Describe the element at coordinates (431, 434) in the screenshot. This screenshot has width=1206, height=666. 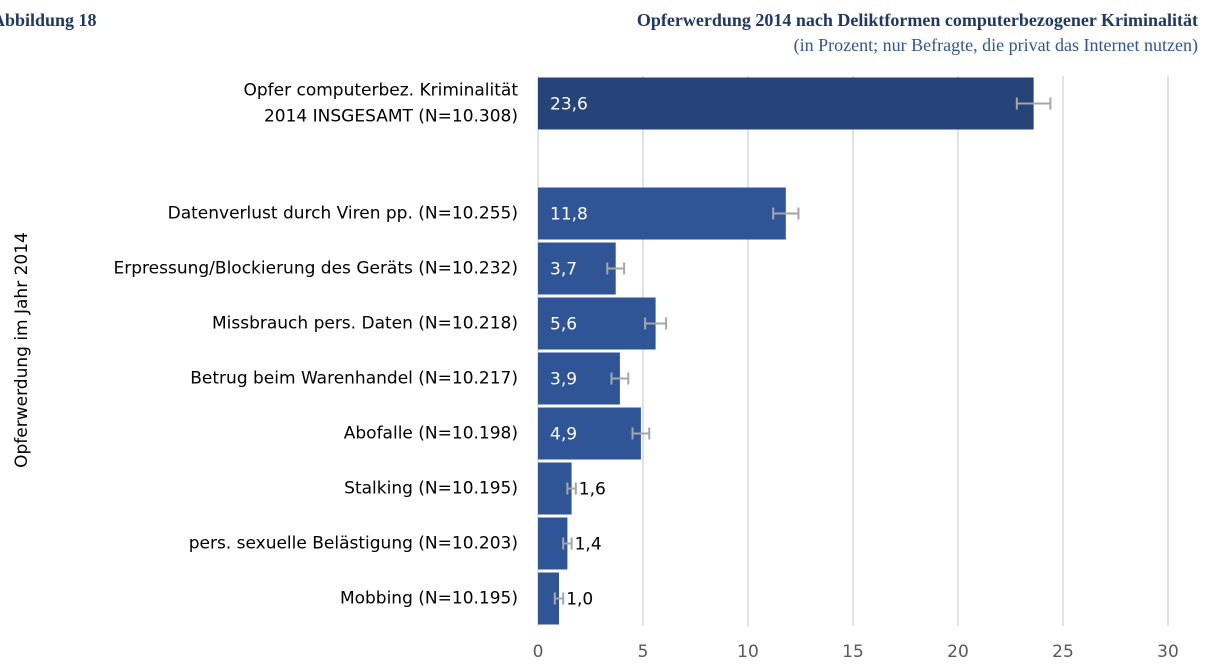
I see `category-label: Abofalle (N=10.198)` at that location.